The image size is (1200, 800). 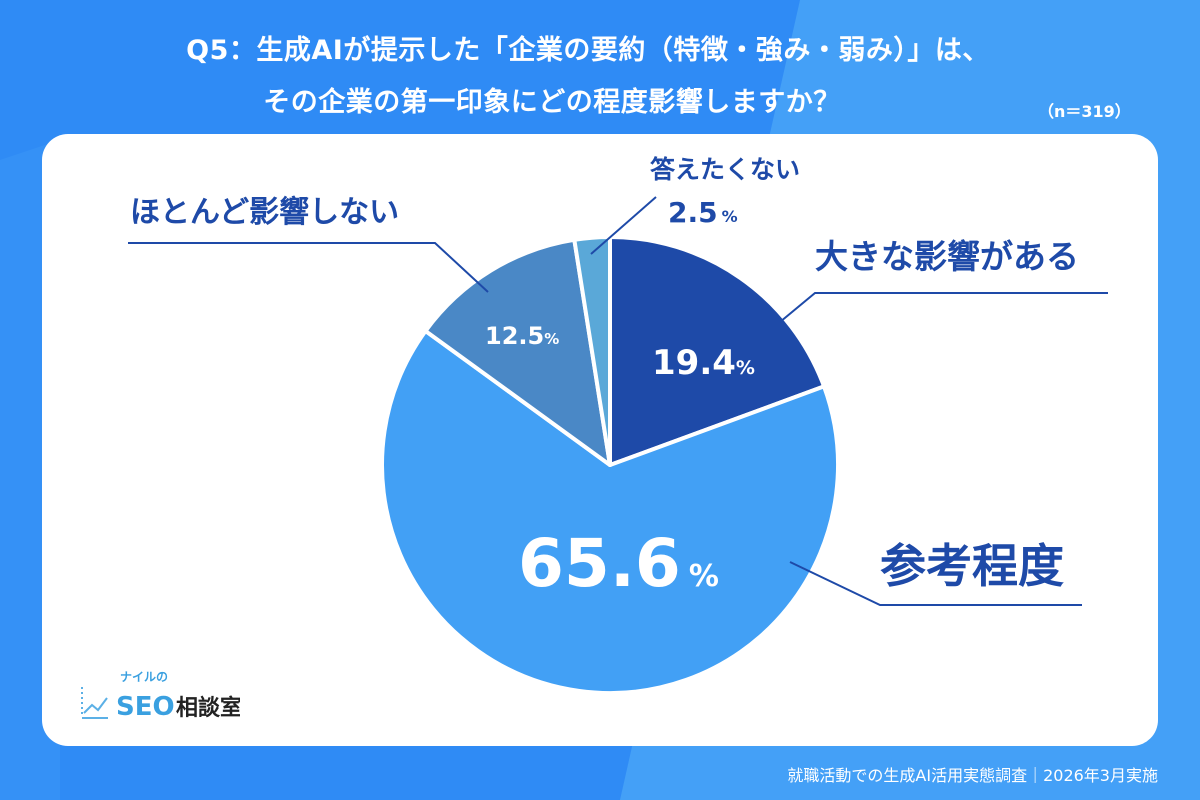 I want to click on chart-title-line2: その企業の第一印象にどの程度影響しますか？, so click(x=552, y=102).